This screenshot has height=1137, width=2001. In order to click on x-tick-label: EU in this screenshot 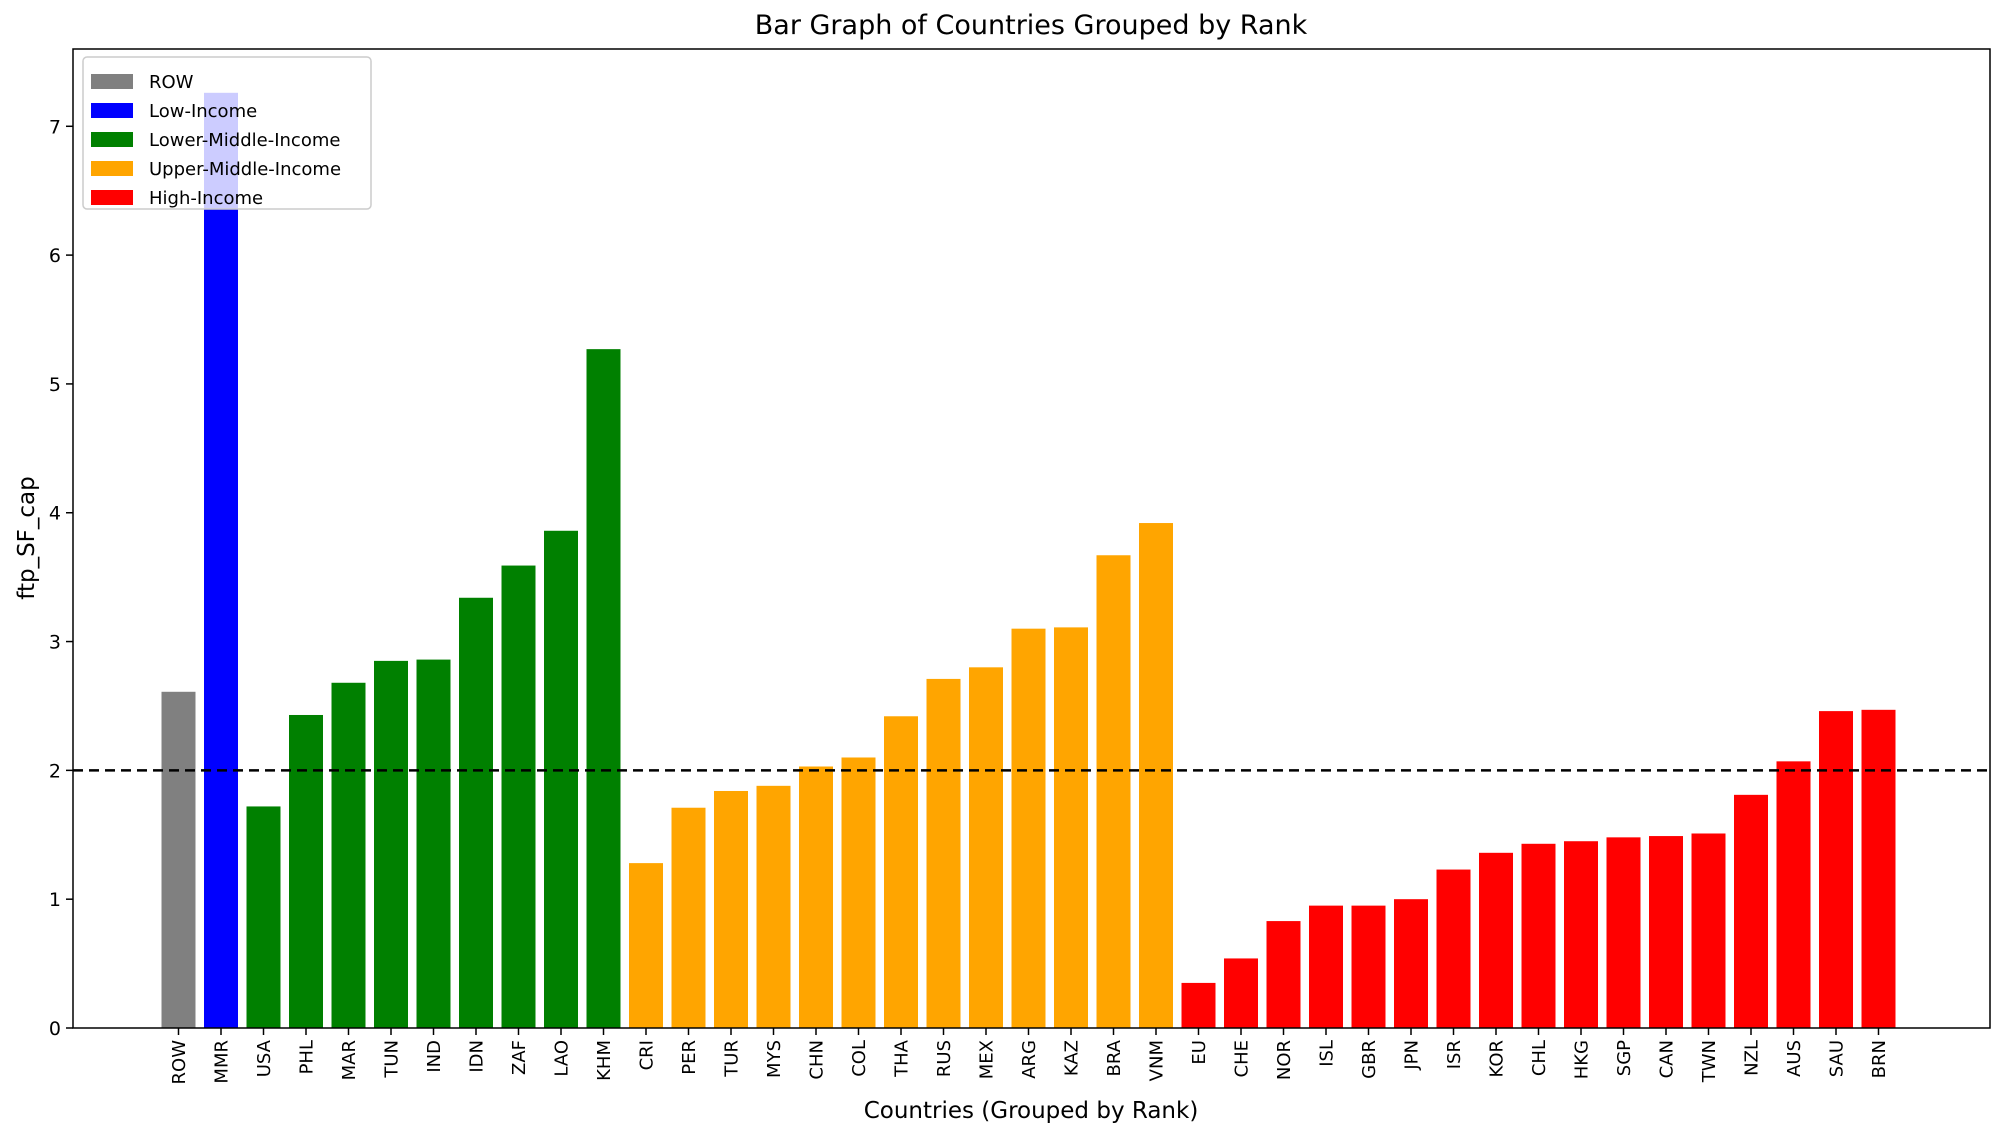, I will do `click(1199, 1052)`.